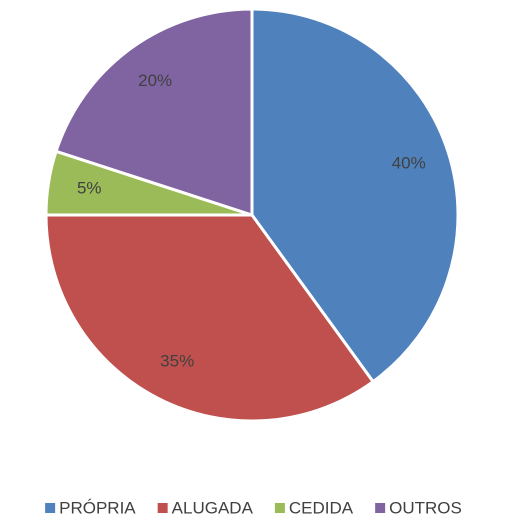 Image resolution: width=507 pixels, height=522 pixels. Describe the element at coordinates (409, 163) in the screenshot. I see `data-label: 40%` at that location.